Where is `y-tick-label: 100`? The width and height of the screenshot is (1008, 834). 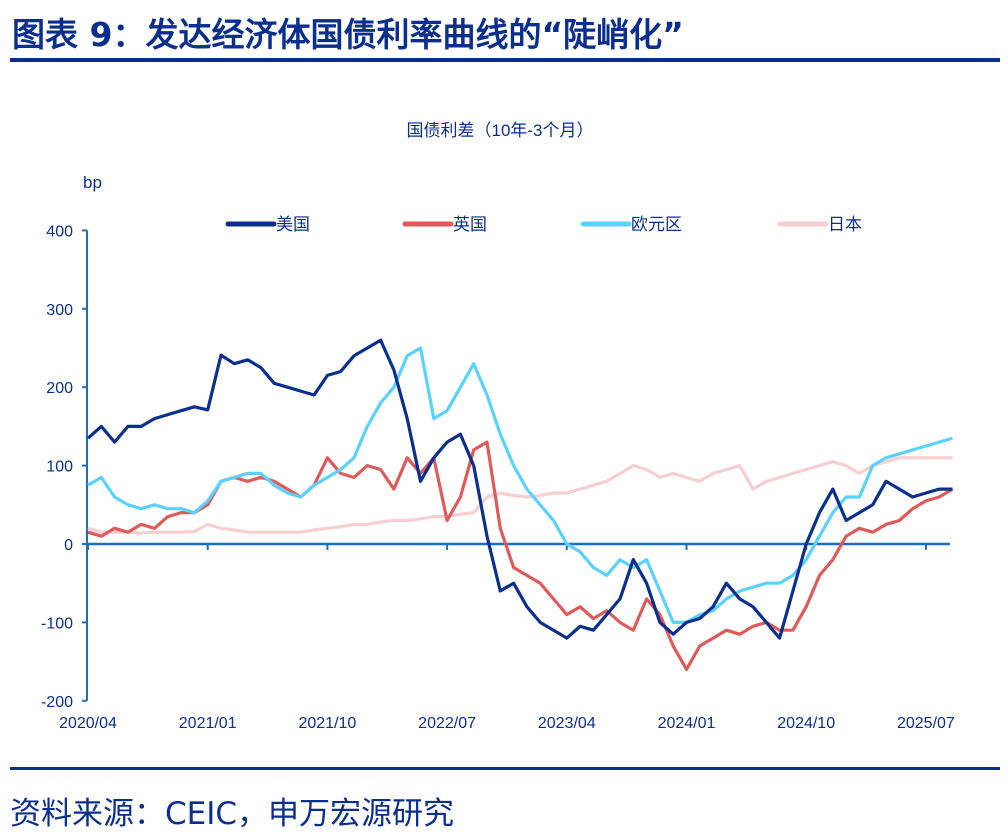
y-tick-label: 100 is located at coordinates (59, 467).